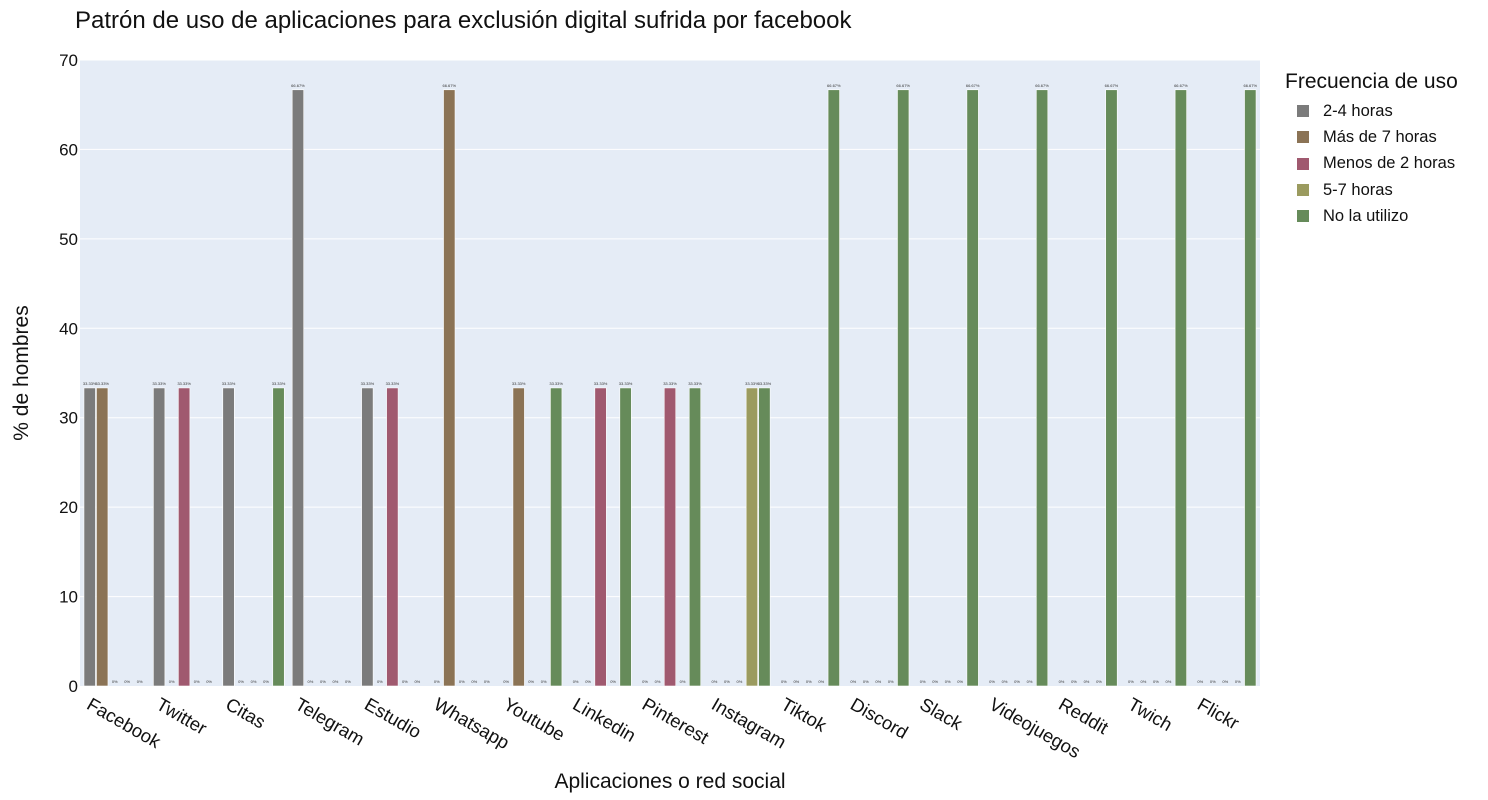  Describe the element at coordinates (676, 720) in the screenshot. I see `x-tick-label: Pinterest` at that location.